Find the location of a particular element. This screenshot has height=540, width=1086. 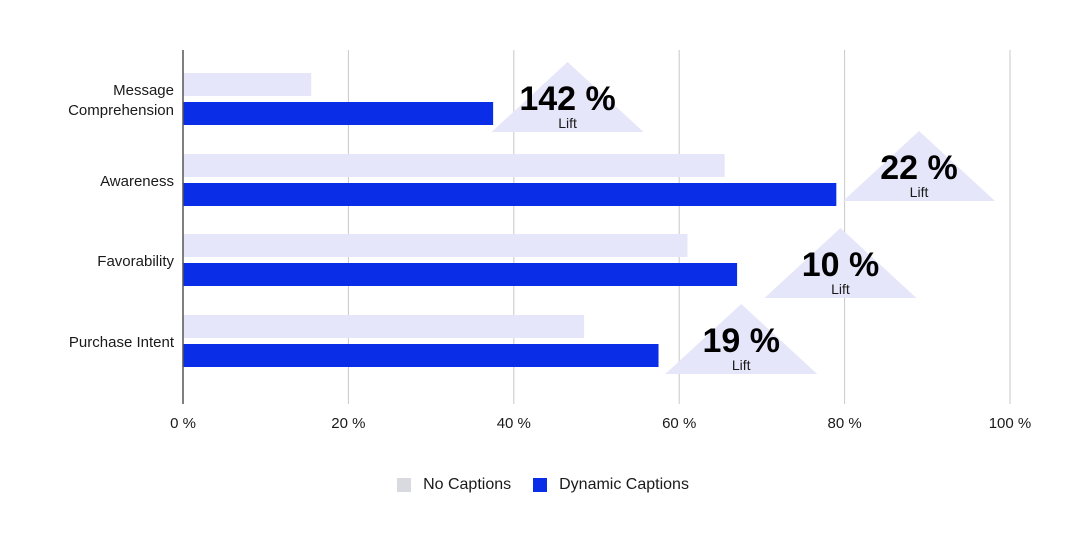

legend-item-dynamic-captions: Dynamic Captions is located at coordinates (611, 485).